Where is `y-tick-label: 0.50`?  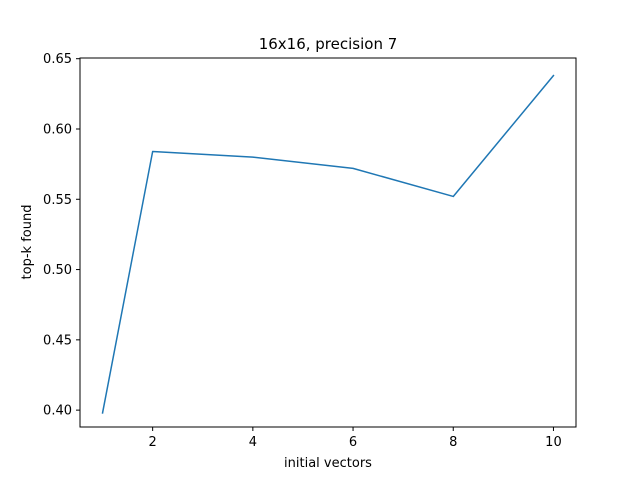 y-tick-label: 0.50 is located at coordinates (57, 270).